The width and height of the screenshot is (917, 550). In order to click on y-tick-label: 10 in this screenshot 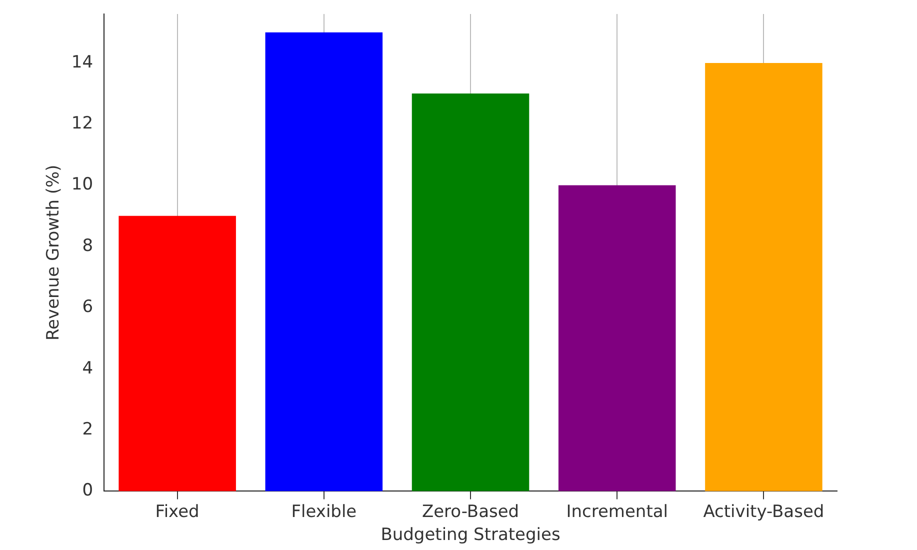, I will do `click(82, 184)`.